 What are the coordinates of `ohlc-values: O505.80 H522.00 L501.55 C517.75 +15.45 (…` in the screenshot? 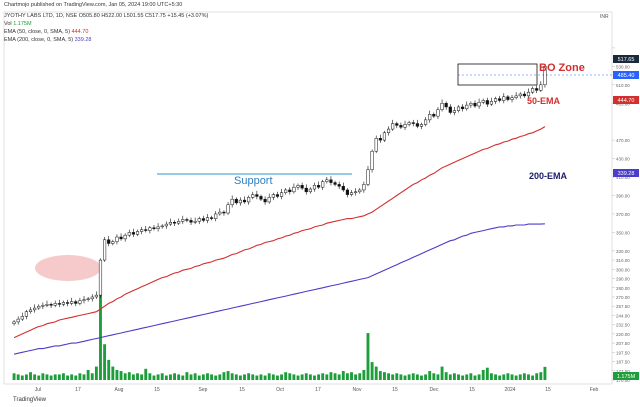 It's located at (143, 16).